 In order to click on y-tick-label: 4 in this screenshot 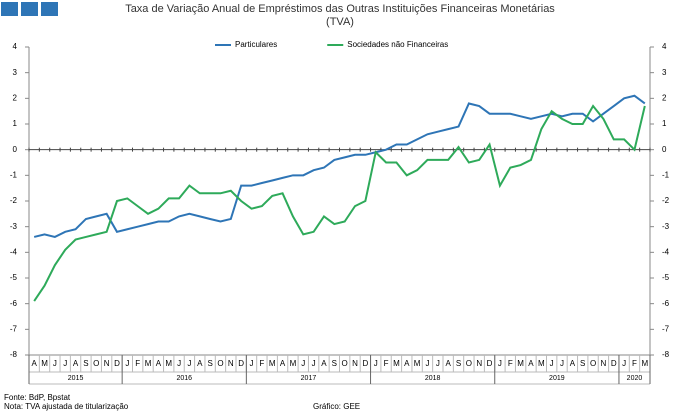, I will do `click(15, 46)`.